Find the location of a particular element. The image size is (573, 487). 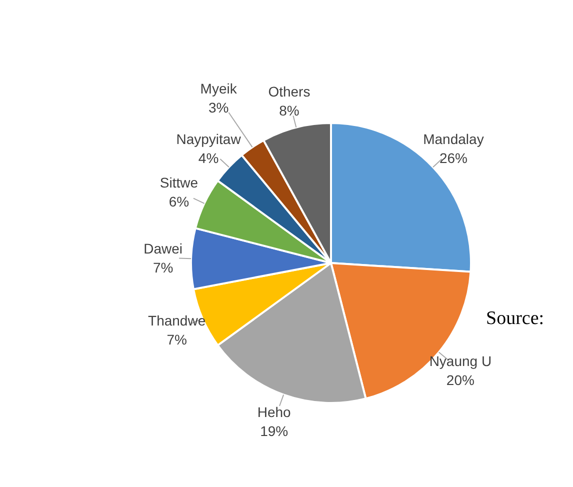

data-label: 3% is located at coordinates (218, 108).